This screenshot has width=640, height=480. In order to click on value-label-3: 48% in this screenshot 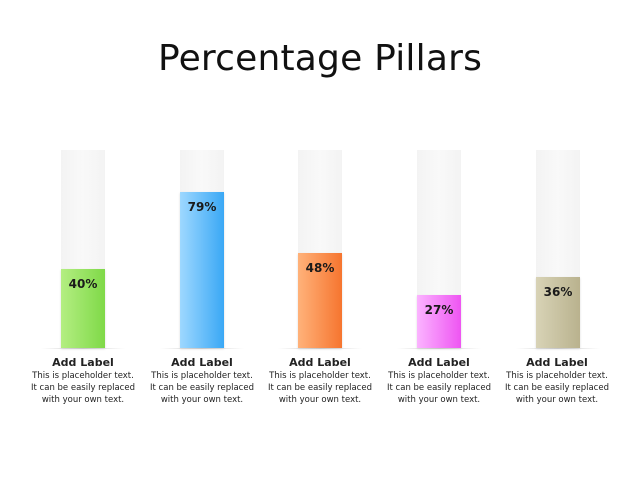, I will do `click(320, 268)`.